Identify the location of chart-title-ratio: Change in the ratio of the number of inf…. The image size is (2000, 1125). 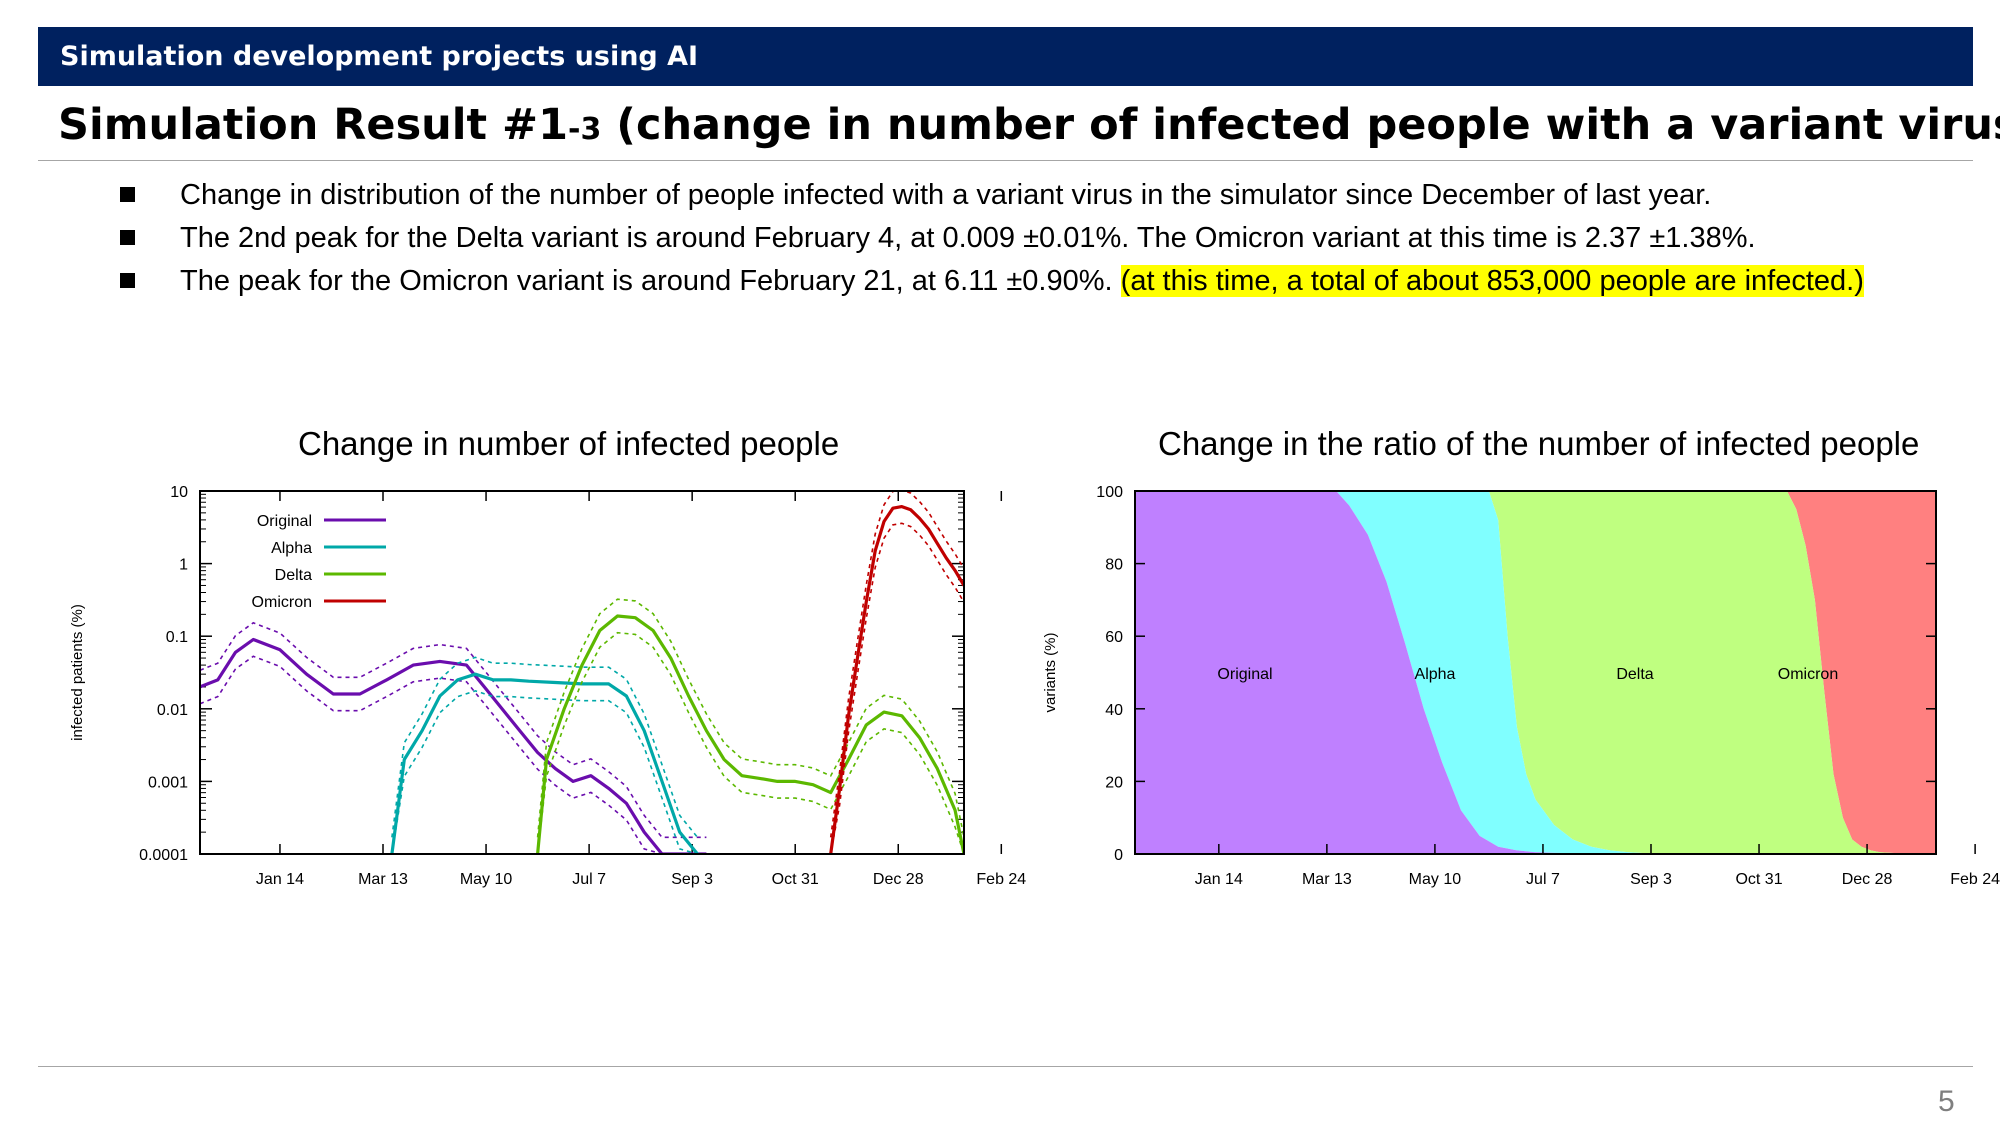
(1539, 443).